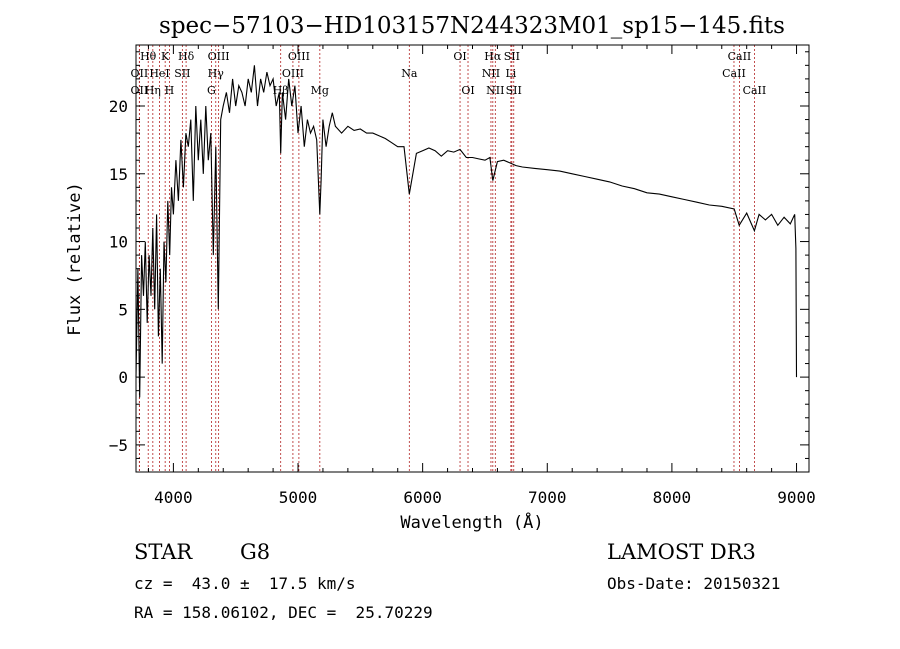 This screenshot has height=649, width=900. I want to click on line-marker-label: Na, so click(409, 73).